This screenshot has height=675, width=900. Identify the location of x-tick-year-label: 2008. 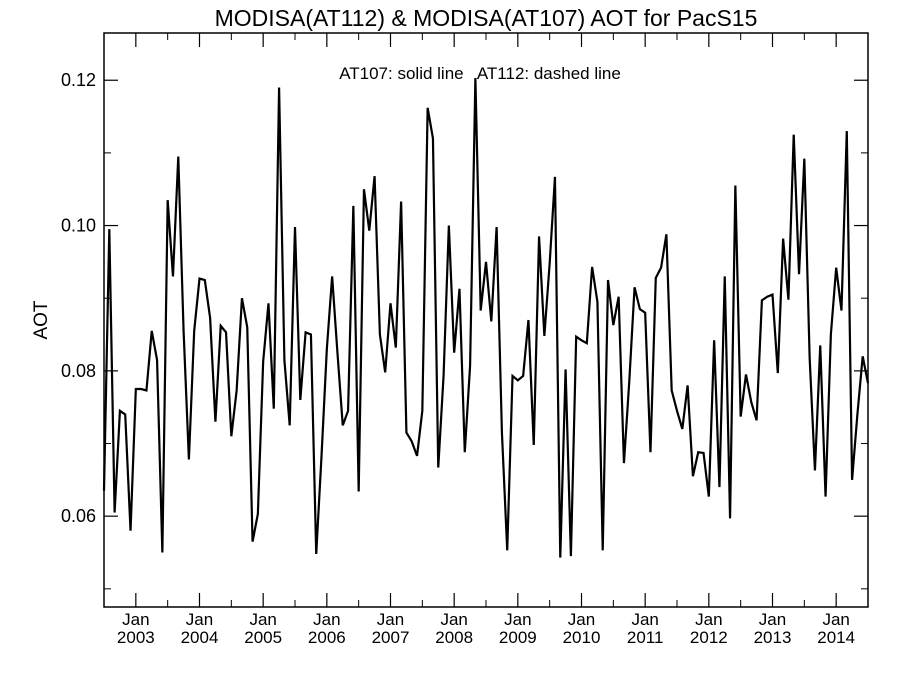
(454, 637).